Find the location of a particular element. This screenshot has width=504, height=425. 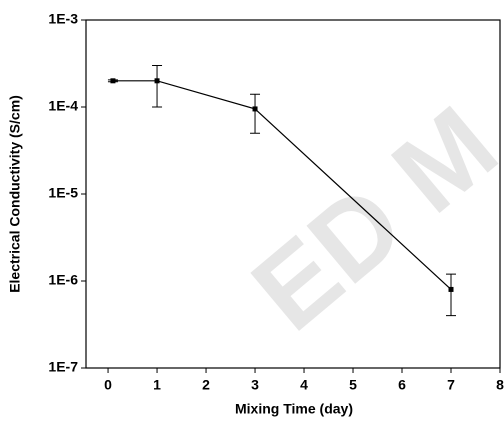

x-axis-label: Mixing Time (day) is located at coordinates (294, 409).